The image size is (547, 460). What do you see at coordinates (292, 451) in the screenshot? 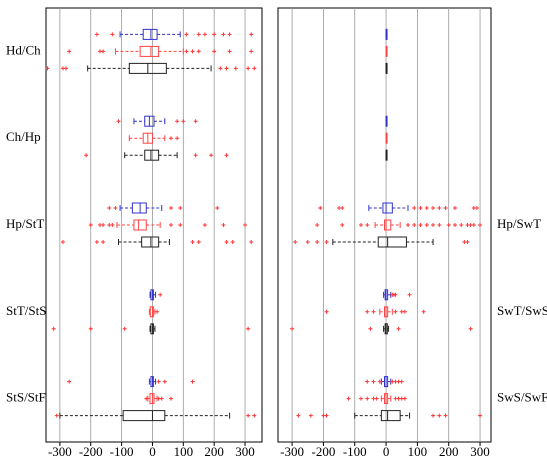
I see `x-tick-label: -300` at bounding box center [292, 451].